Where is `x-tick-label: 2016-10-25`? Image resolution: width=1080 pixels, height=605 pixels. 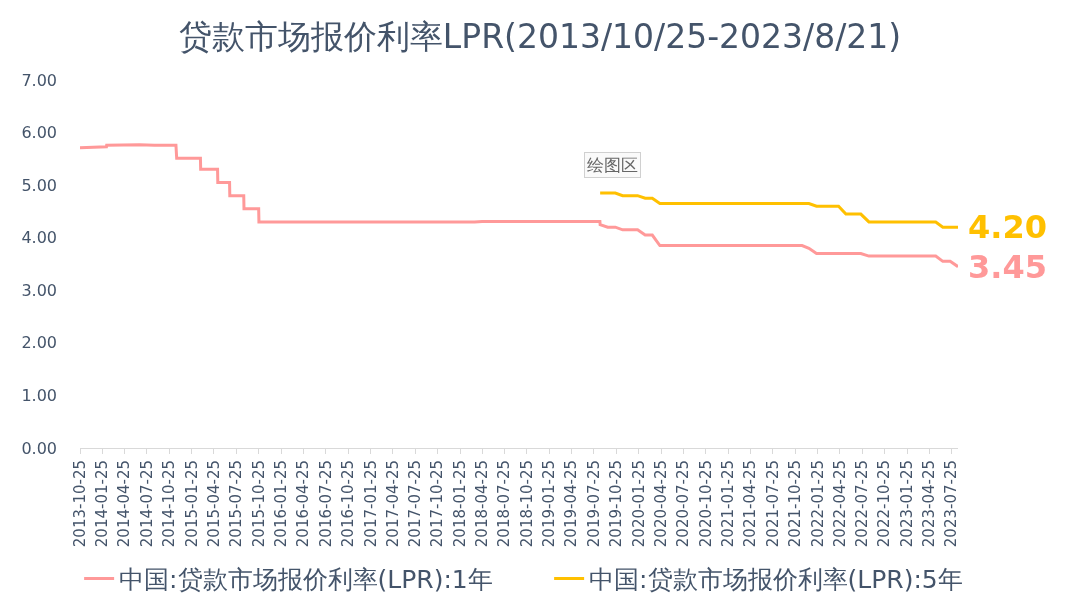 x-tick-label: 2016-10-25 is located at coordinates (348, 504).